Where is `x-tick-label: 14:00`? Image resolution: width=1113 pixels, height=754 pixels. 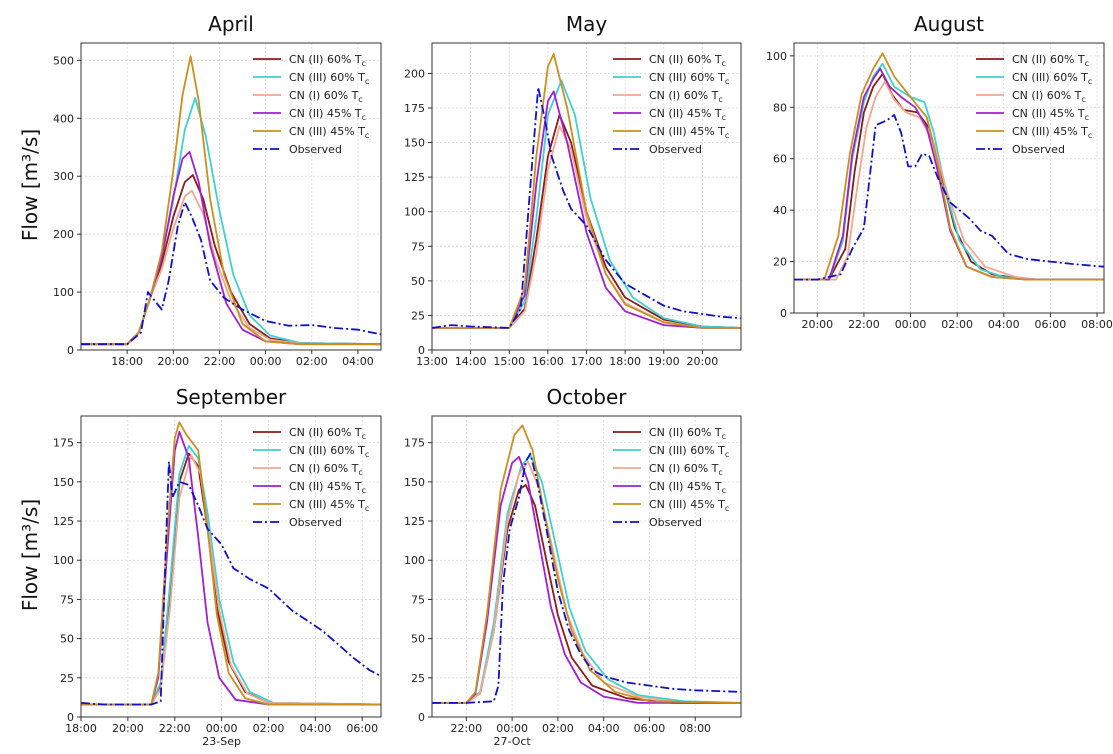
x-tick-label: 14:00 is located at coordinates (471, 361).